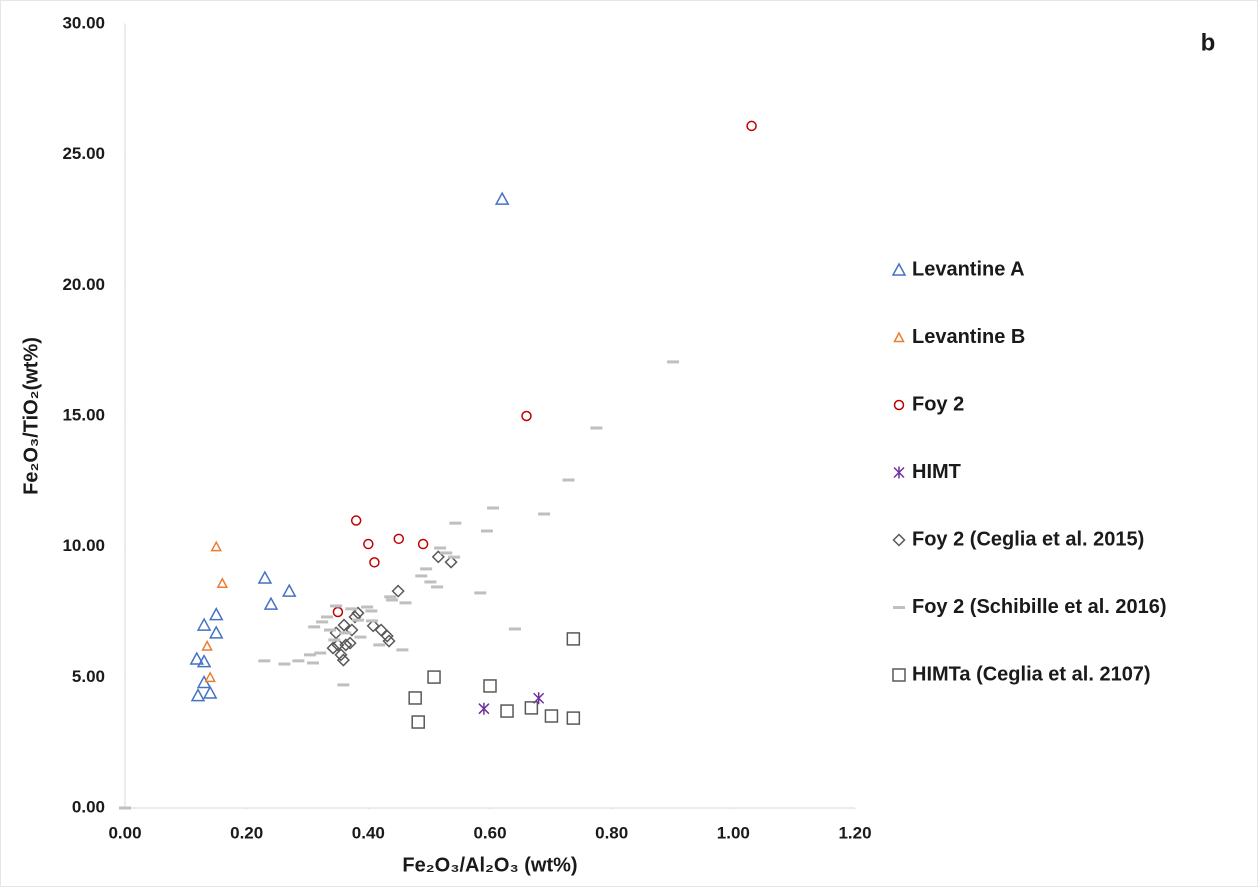  Describe the element at coordinates (733, 832) in the screenshot. I see `x-tick-label: 1.00` at that location.